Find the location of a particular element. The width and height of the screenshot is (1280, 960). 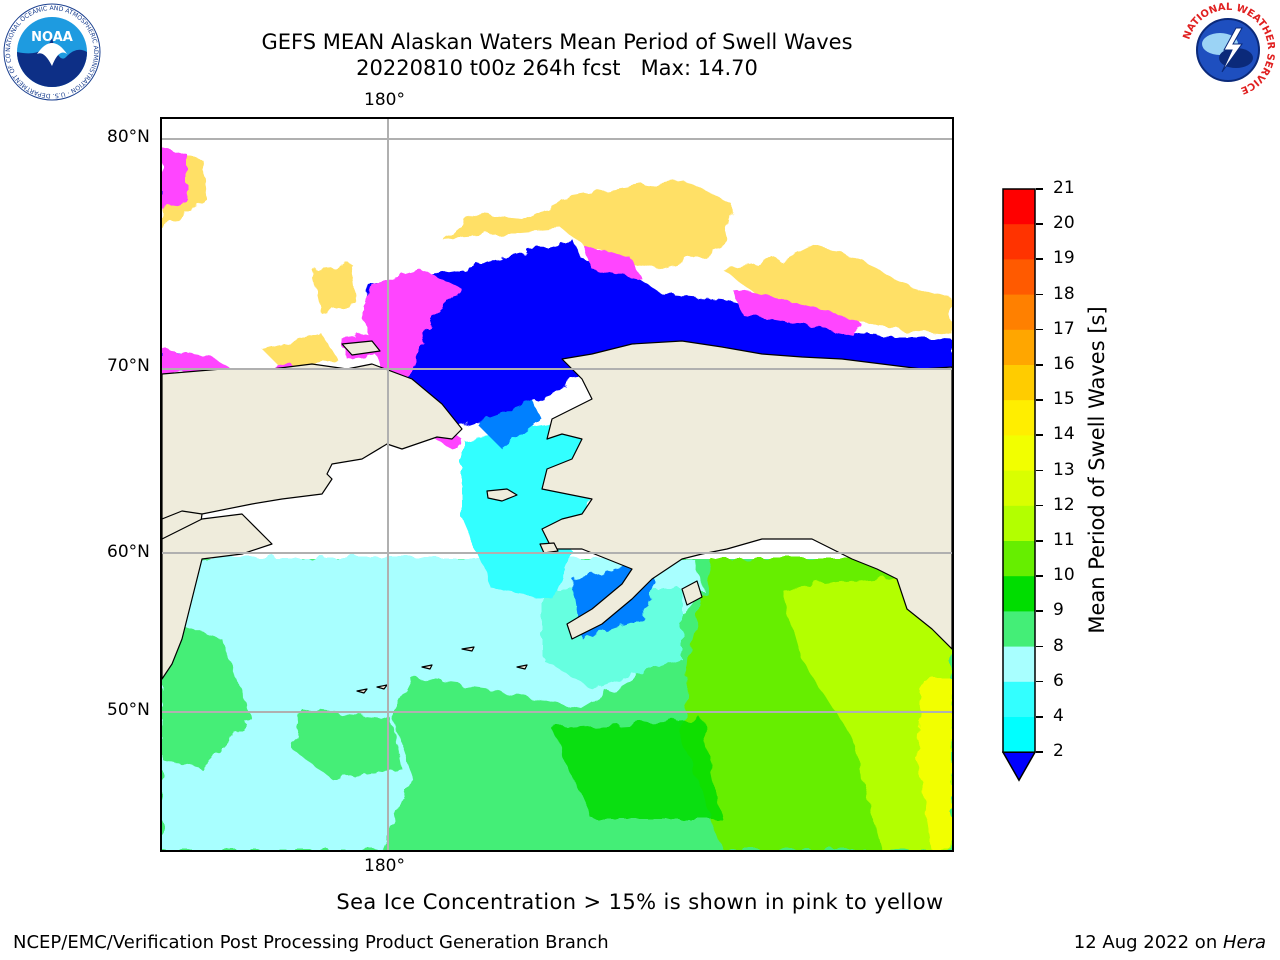

footer-date-text: 12 Aug 2022 on is located at coordinates (1148, 942).